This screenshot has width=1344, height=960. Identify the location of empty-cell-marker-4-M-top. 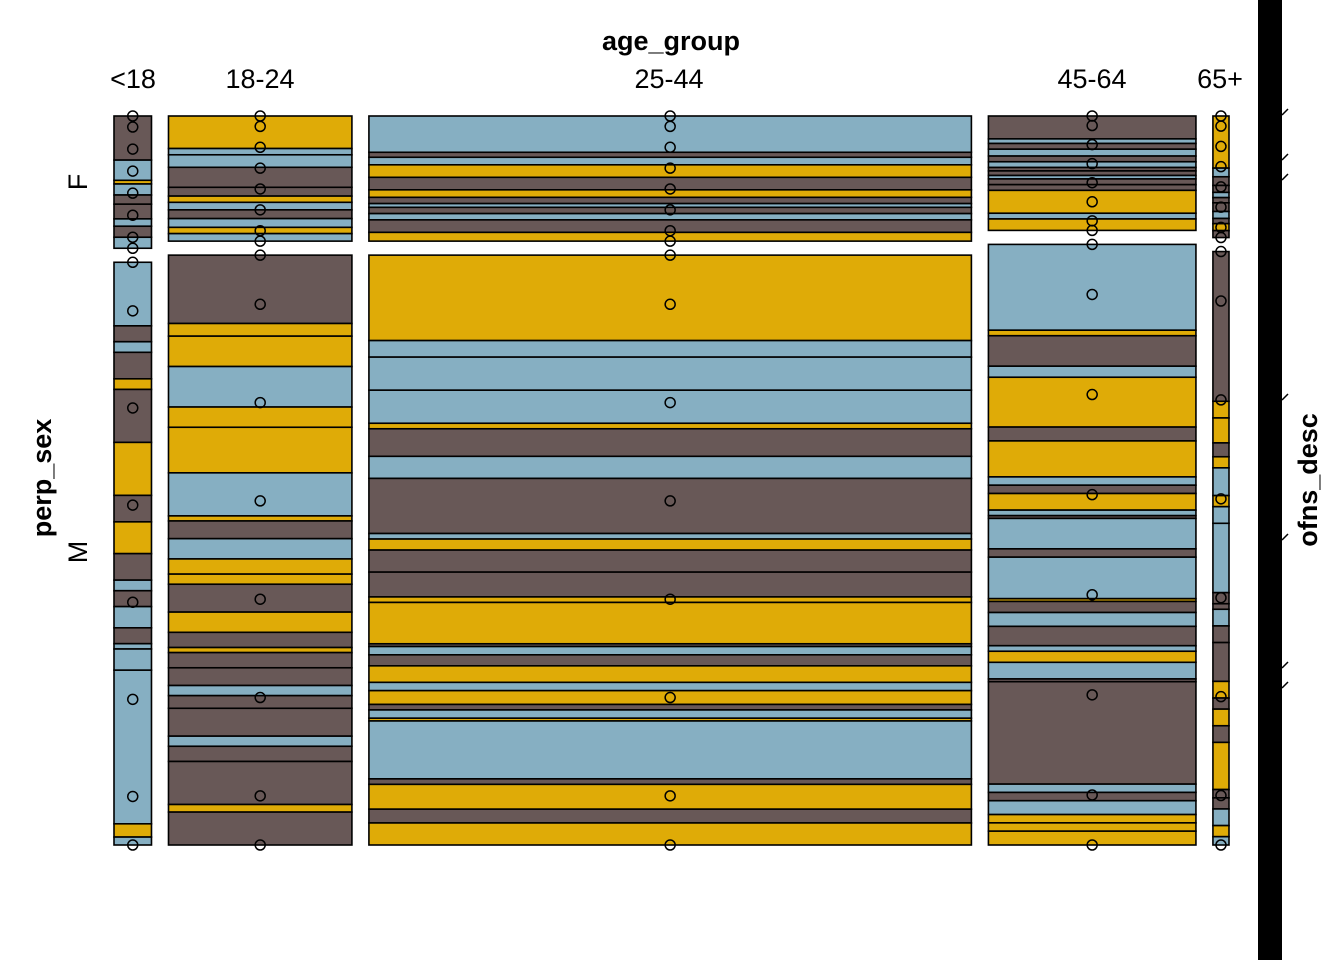
(1221, 251).